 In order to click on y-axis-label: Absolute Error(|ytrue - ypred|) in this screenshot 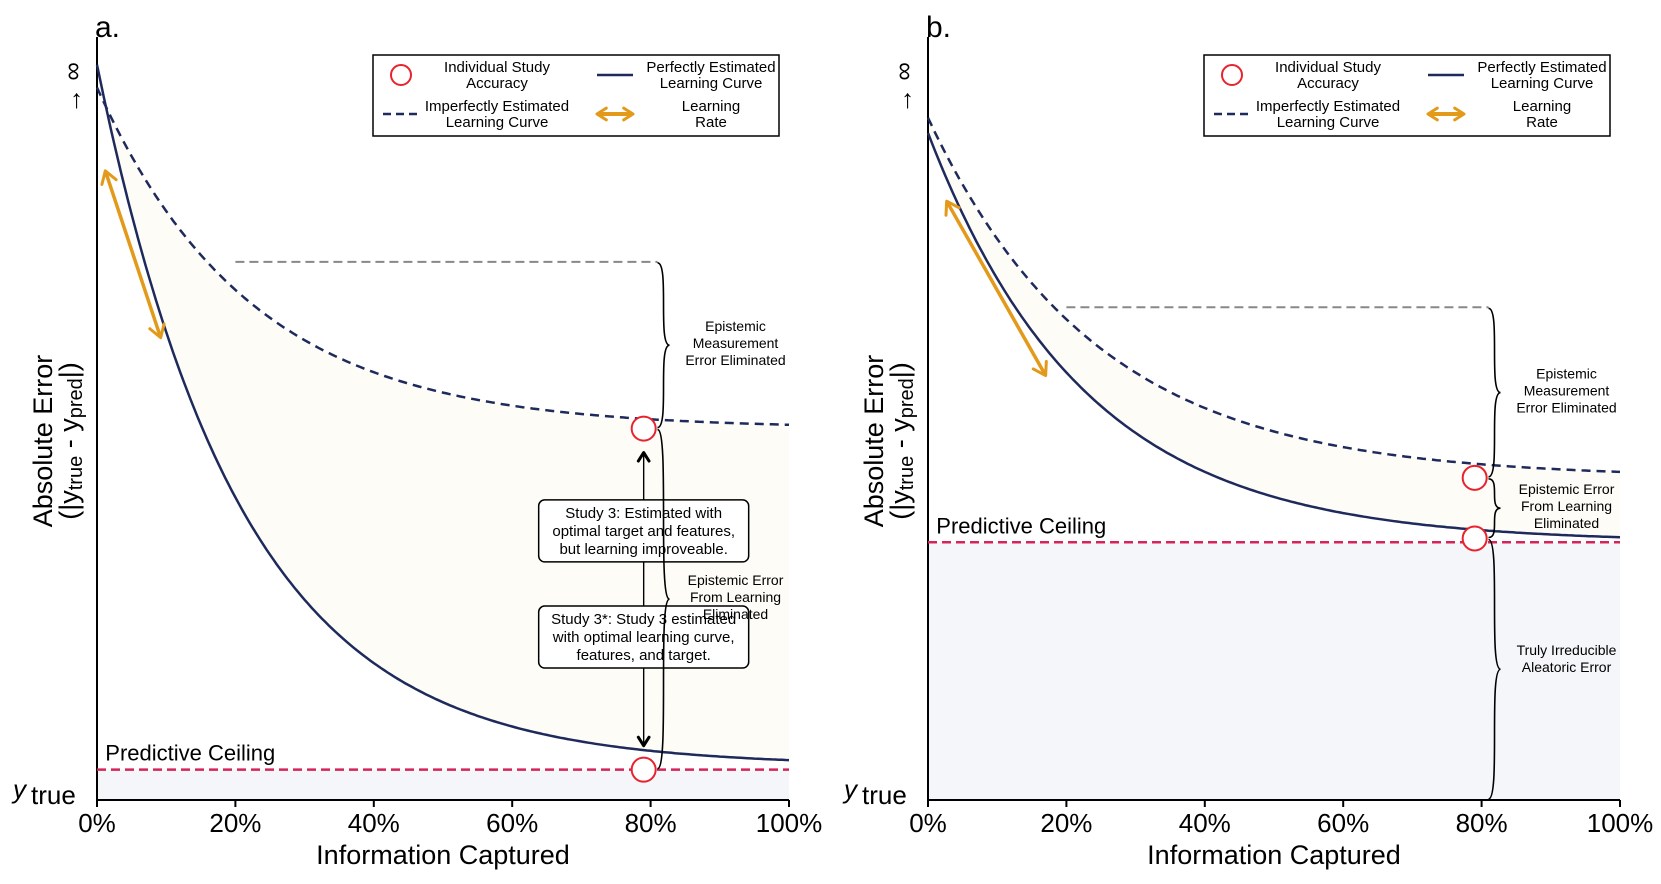, I will do `click(57, 441)`.